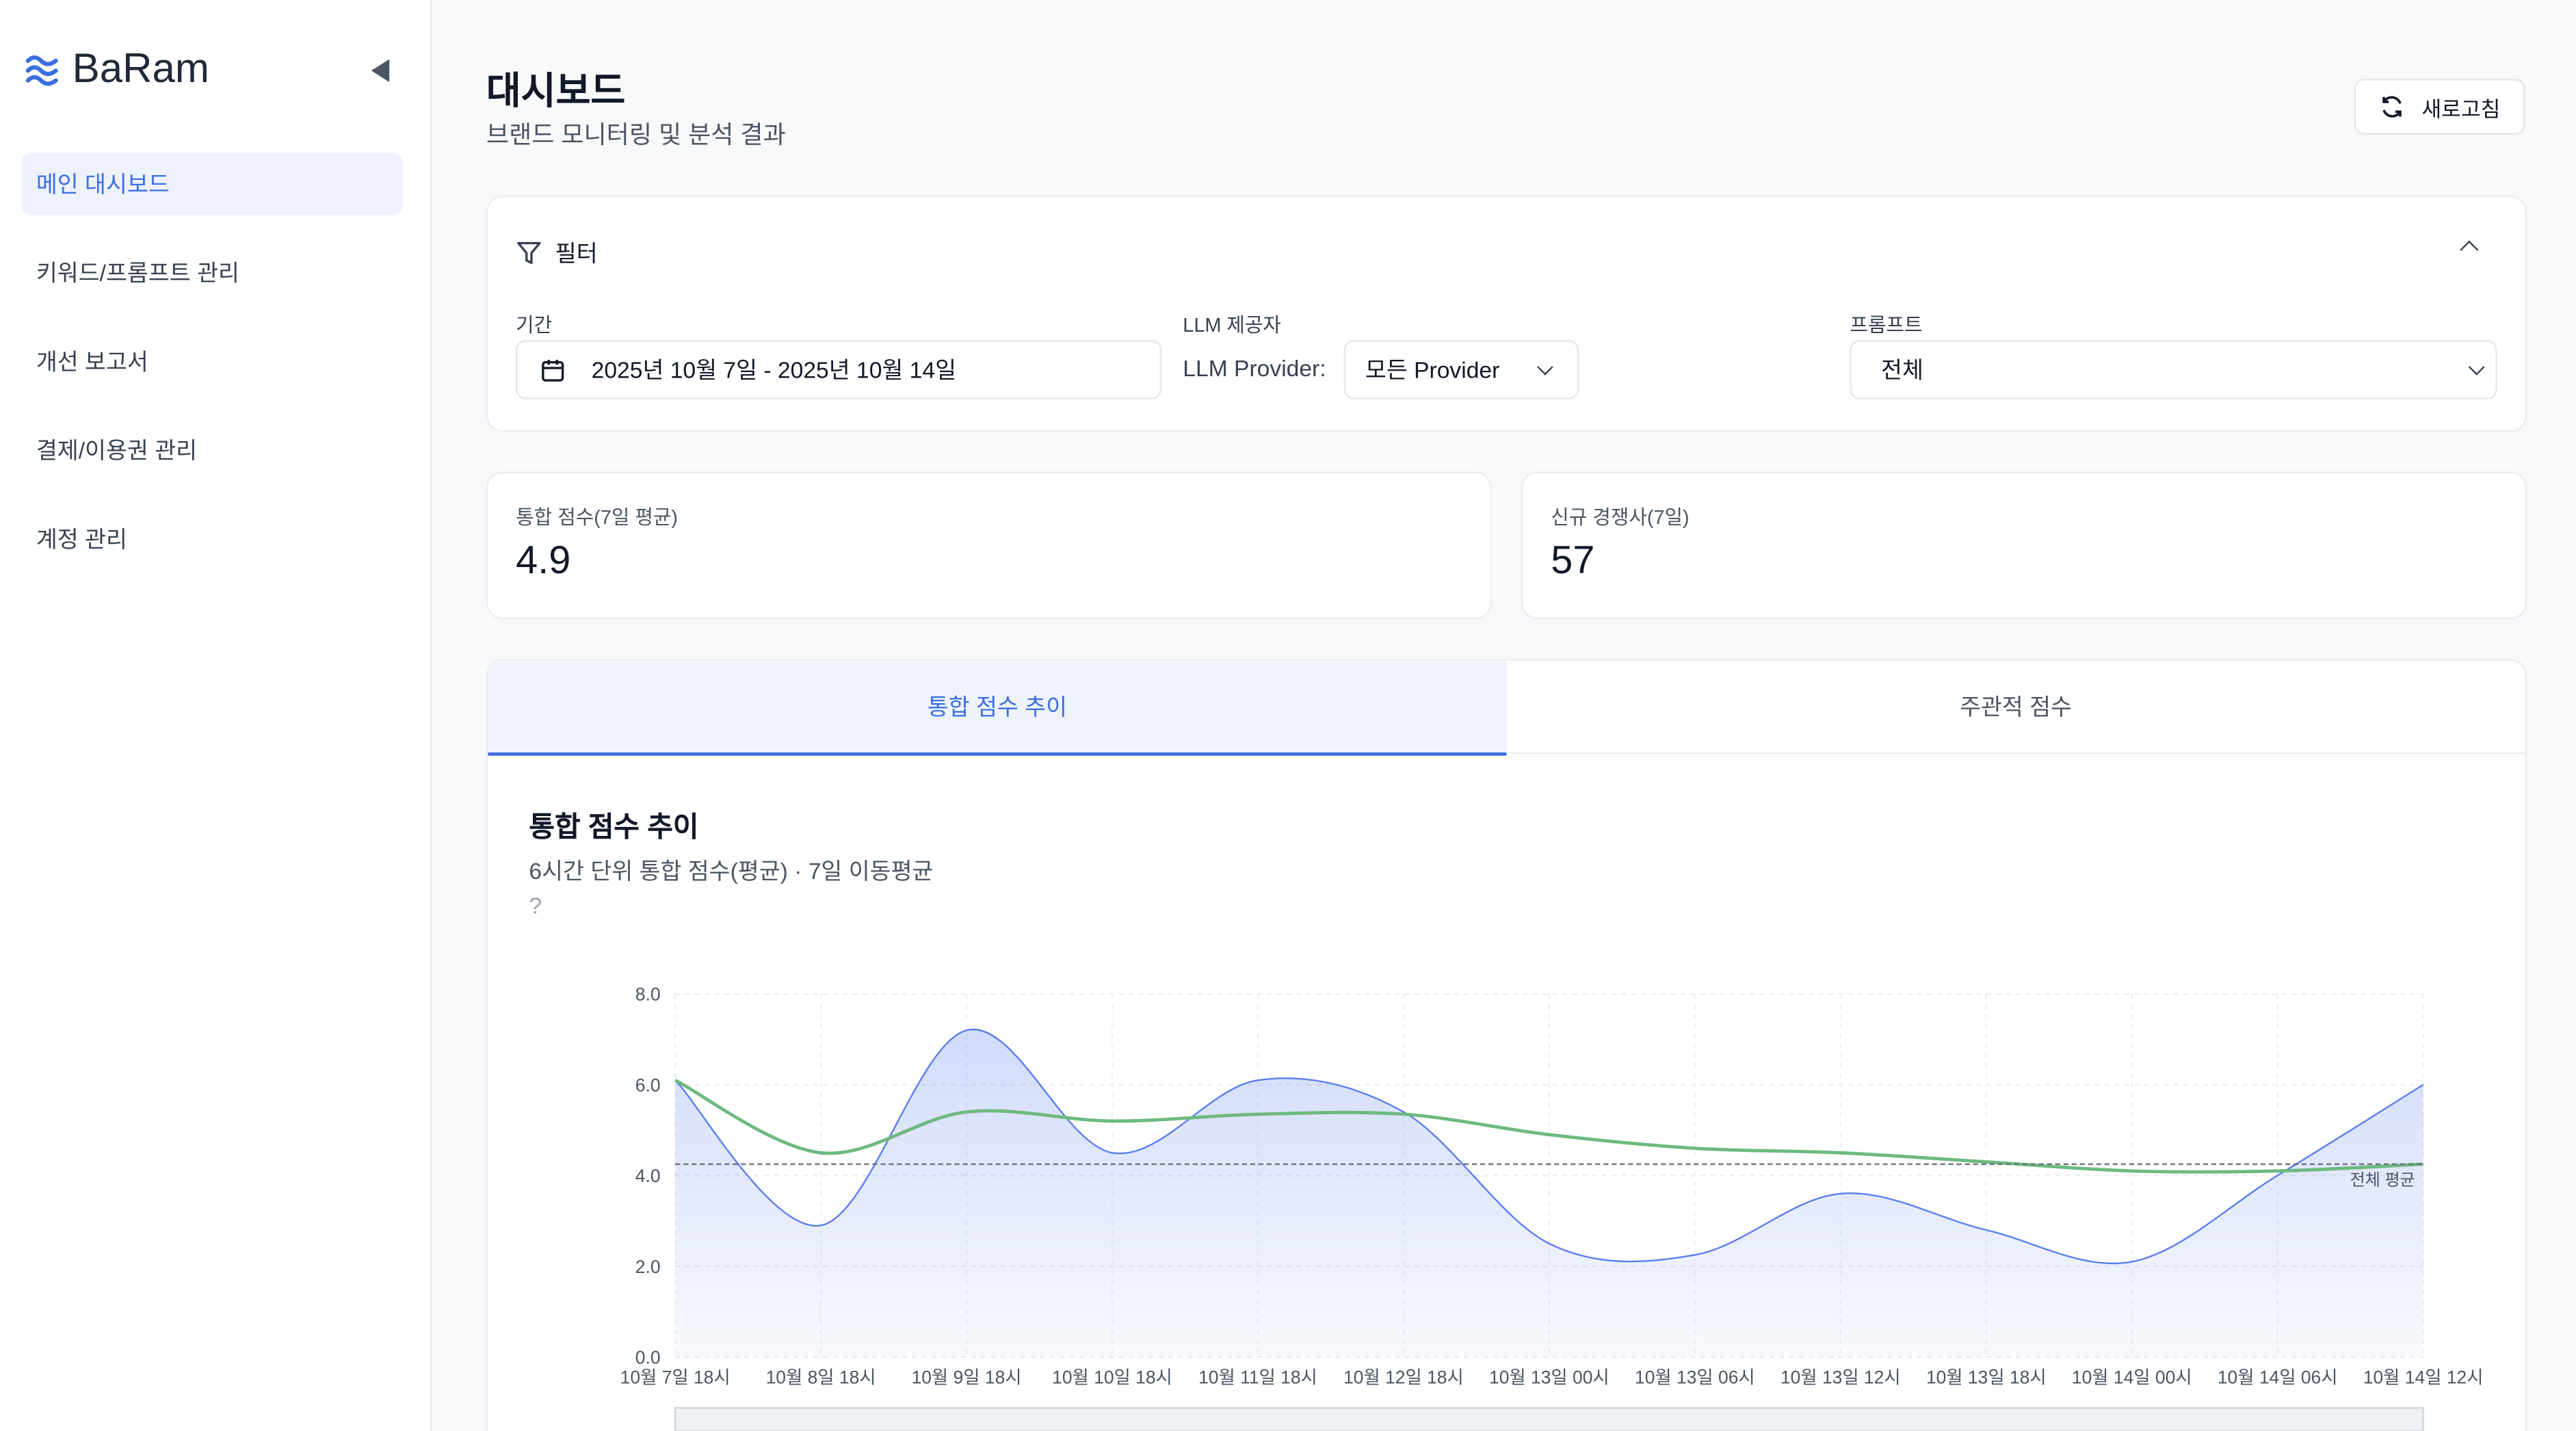  What do you see at coordinates (1432, 369) in the screenshot?
I see `llm-provider-value: 모든 Provider` at bounding box center [1432, 369].